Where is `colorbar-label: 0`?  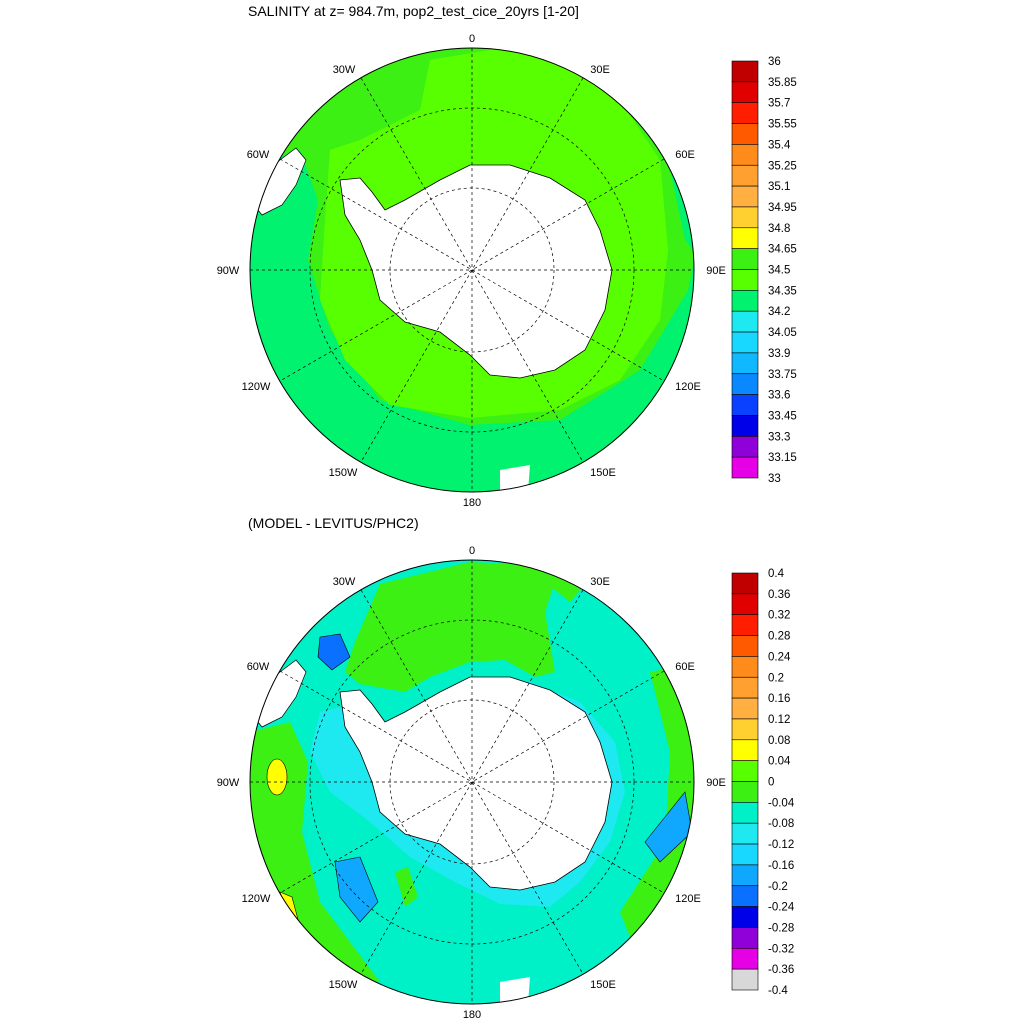 colorbar-label: 0 is located at coordinates (771, 783).